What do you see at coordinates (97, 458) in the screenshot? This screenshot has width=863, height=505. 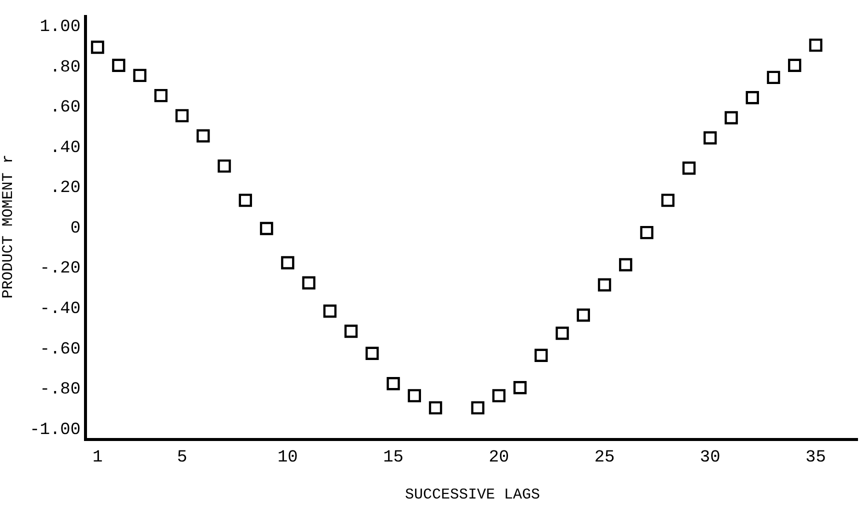 I see `x-tick-label: 1` at bounding box center [97, 458].